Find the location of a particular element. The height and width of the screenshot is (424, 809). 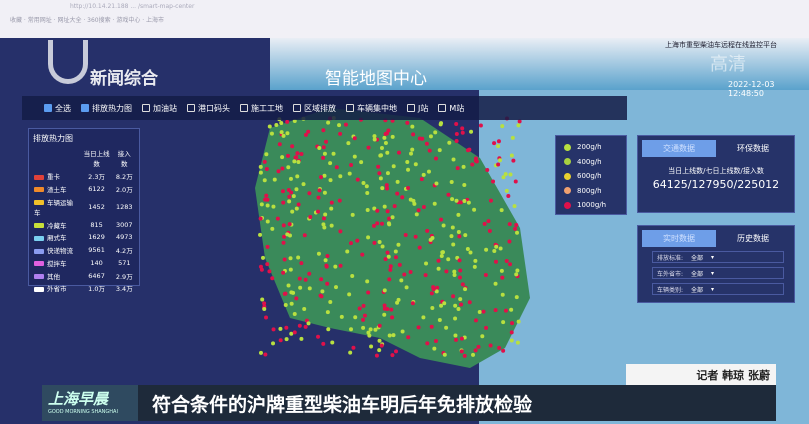

filter-label: 施工工地 is located at coordinates (267, 108).